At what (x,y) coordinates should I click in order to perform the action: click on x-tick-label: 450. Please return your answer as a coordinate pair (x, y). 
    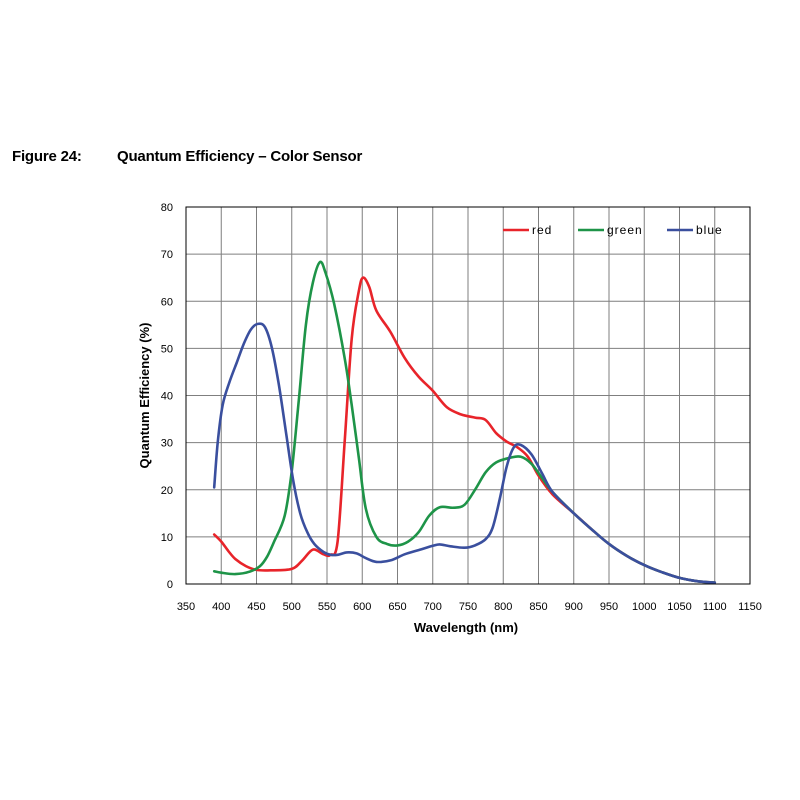
    Looking at the image, I should click on (256, 607).